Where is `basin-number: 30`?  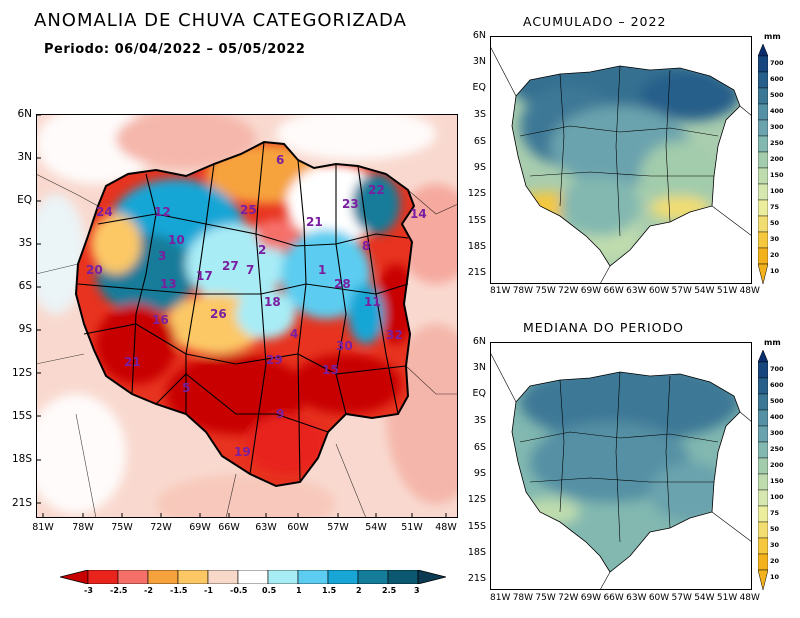
basin-number: 30 is located at coordinates (344, 346).